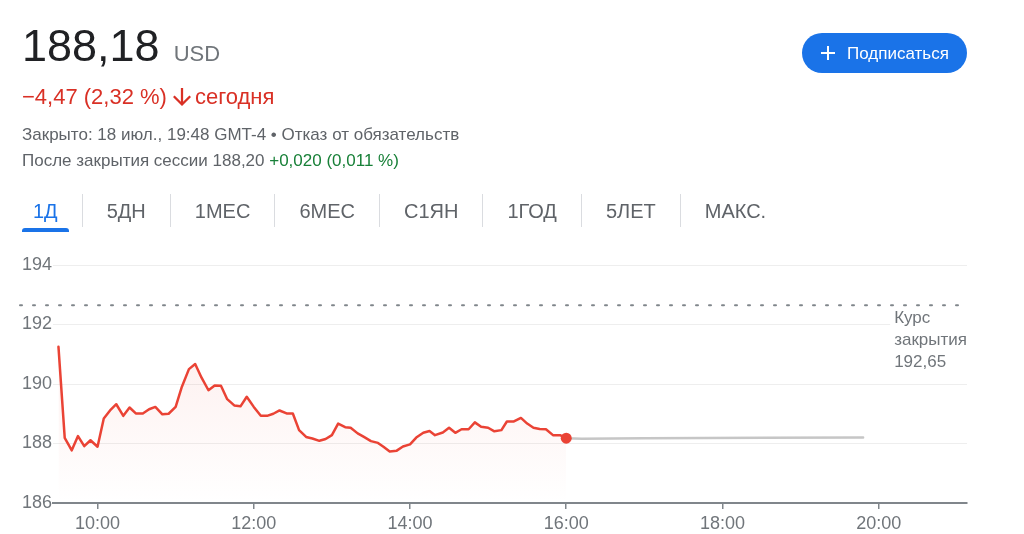 This screenshot has width=1024, height=534. What do you see at coordinates (197, 53) in the screenshot?
I see `text: USD` at bounding box center [197, 53].